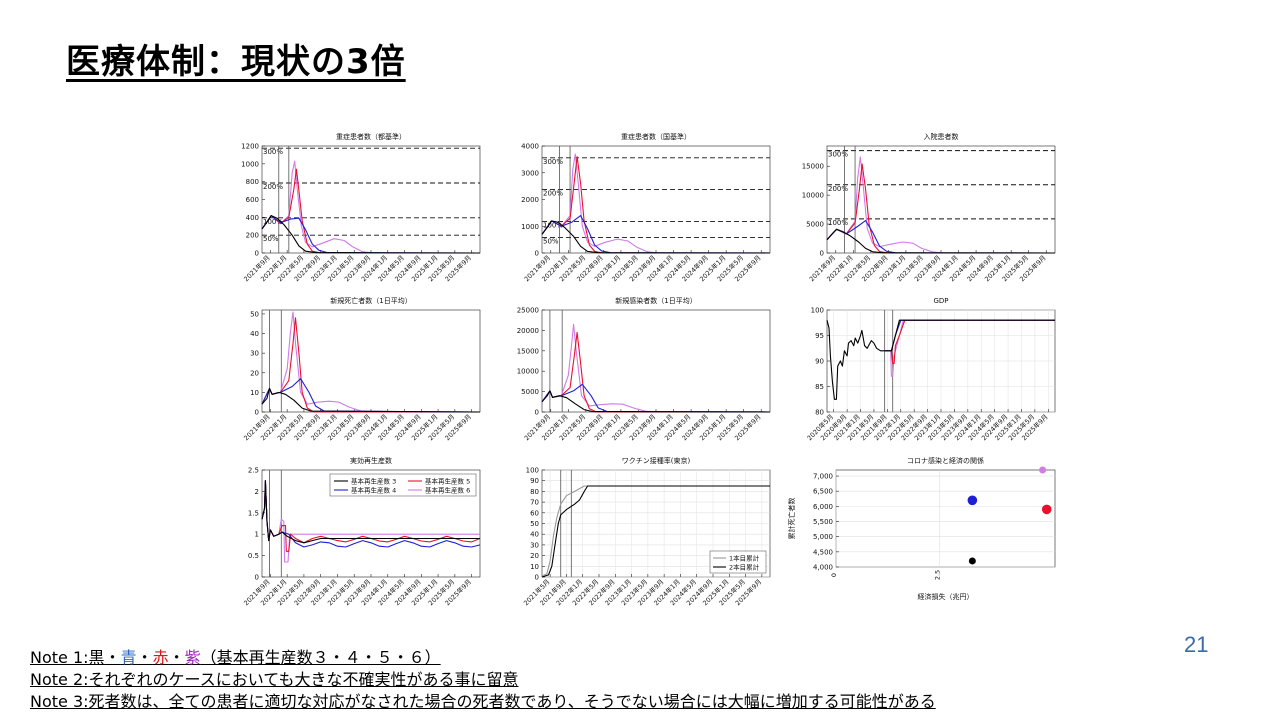  I want to click on y-tick-label: 60, so click(534, 513).